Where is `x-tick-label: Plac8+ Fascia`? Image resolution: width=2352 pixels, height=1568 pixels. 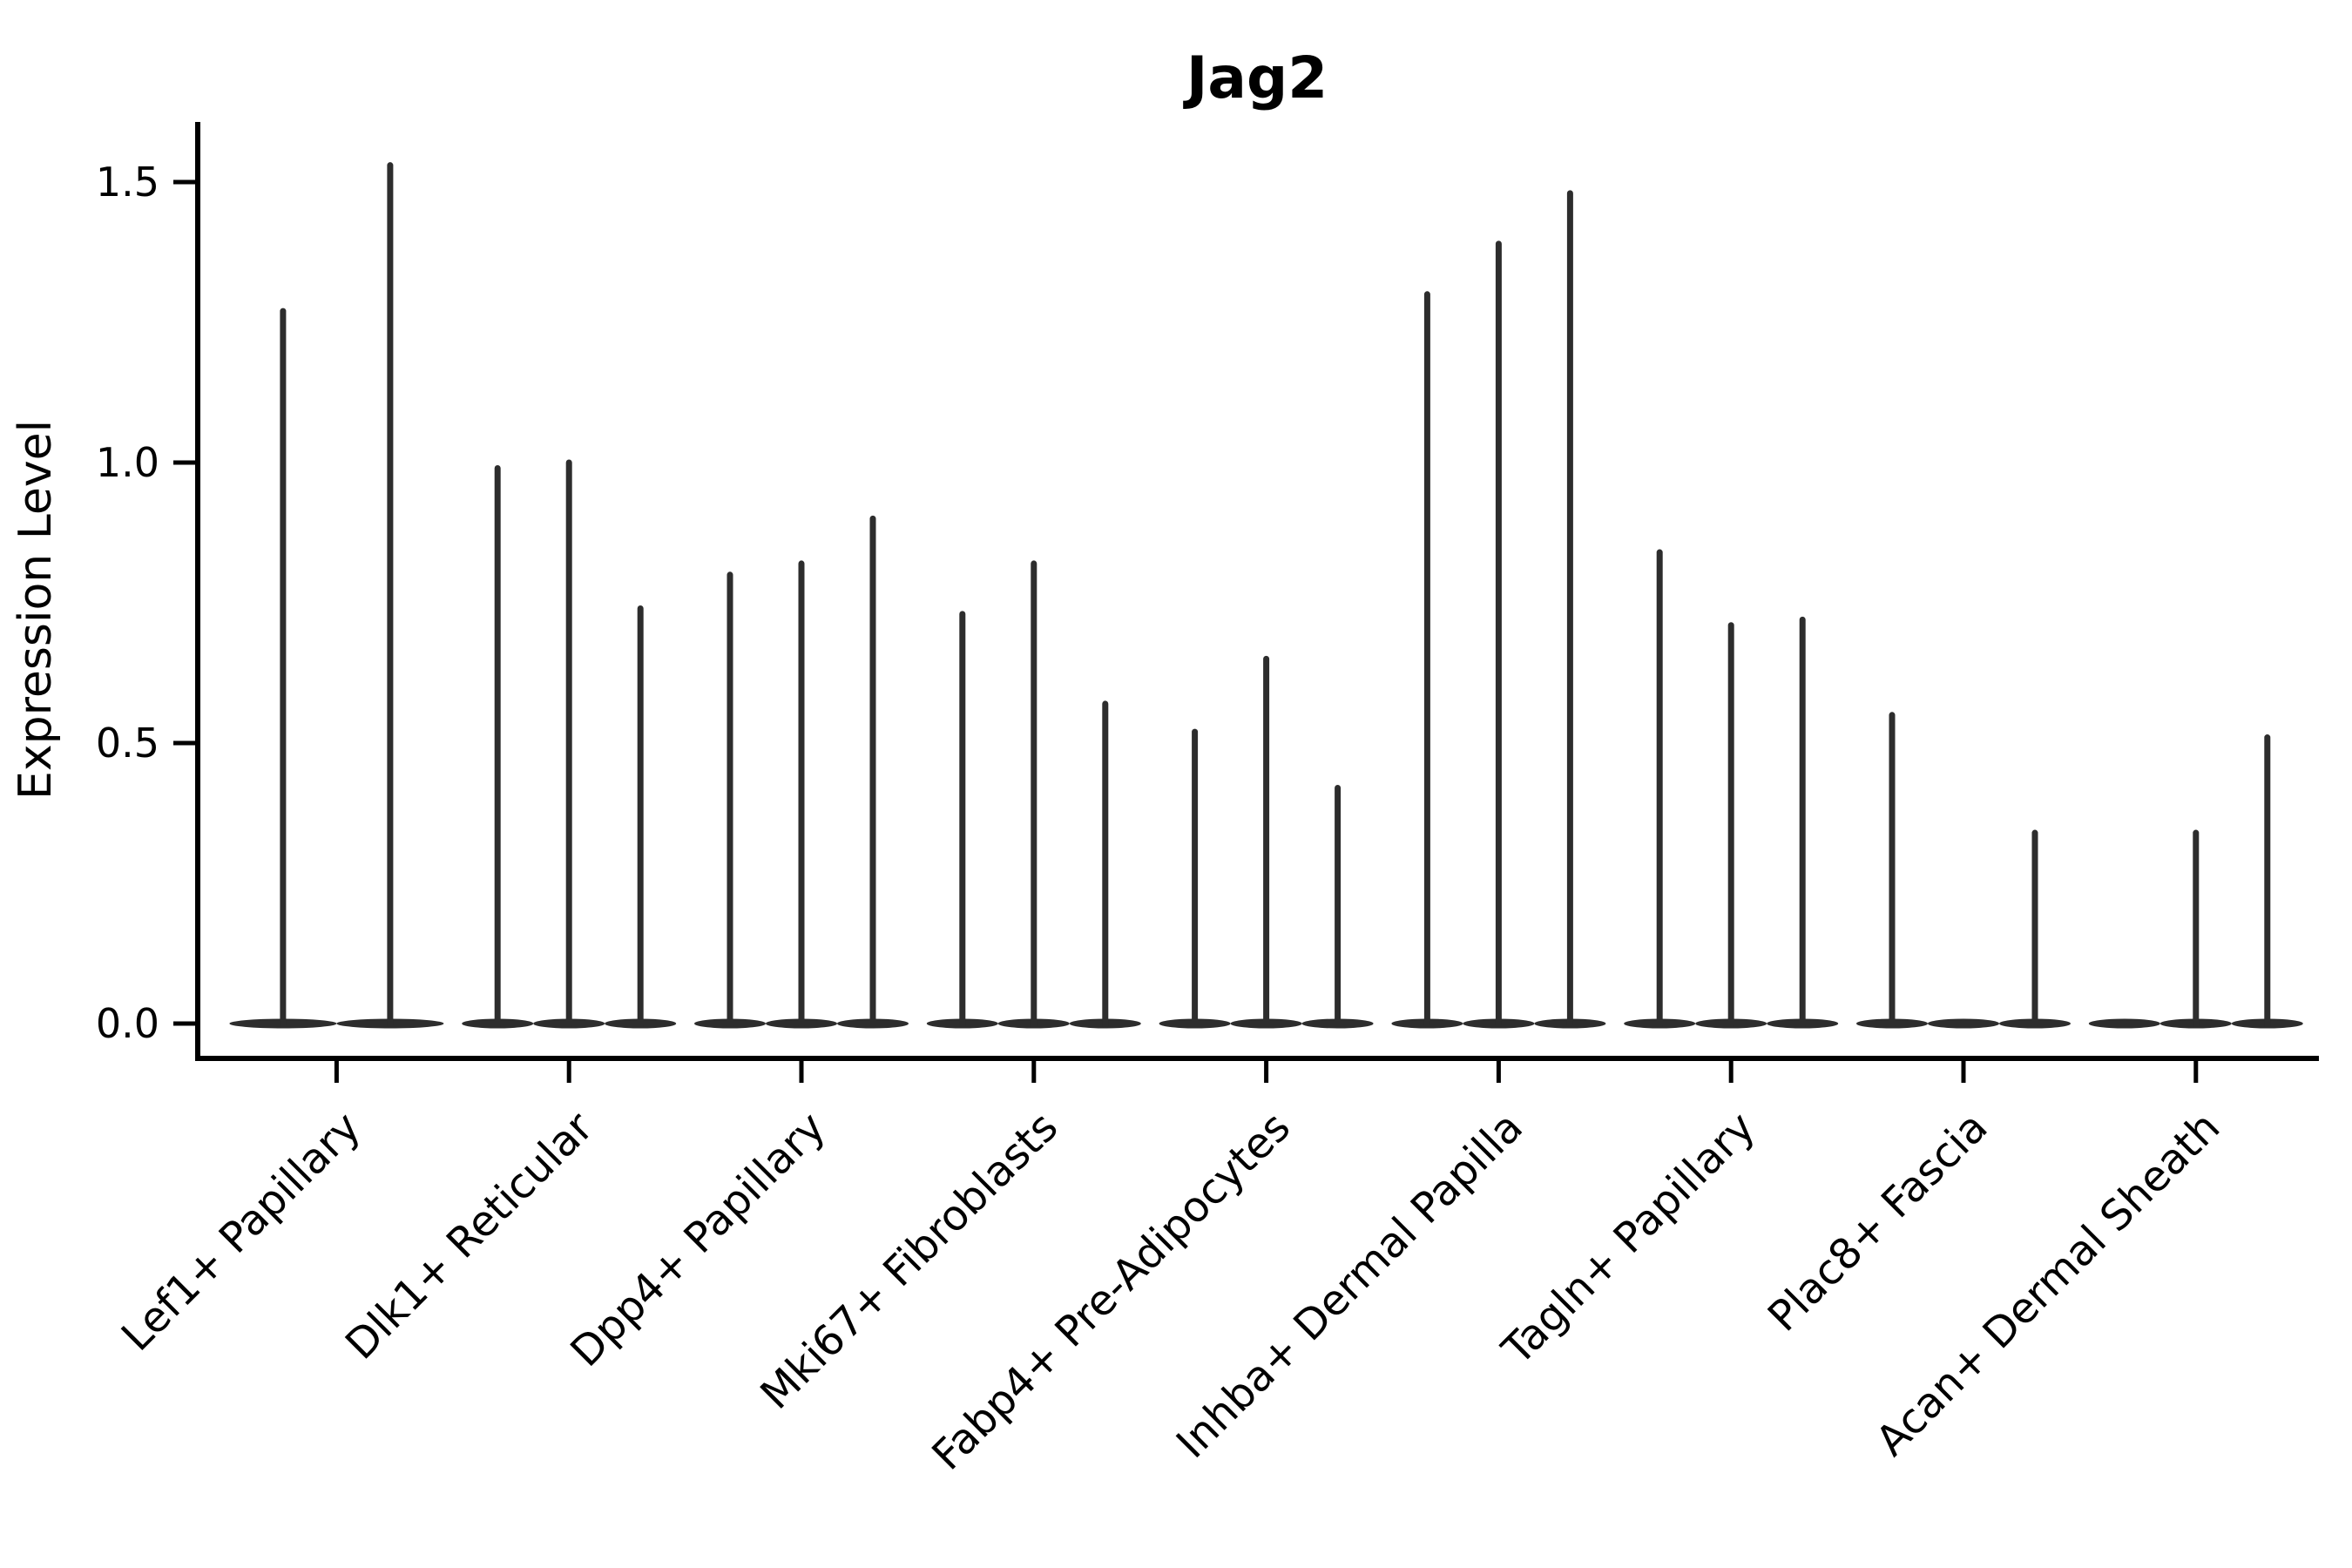
x-tick-label: Plac8+ Fascia is located at coordinates (1878, 1222).